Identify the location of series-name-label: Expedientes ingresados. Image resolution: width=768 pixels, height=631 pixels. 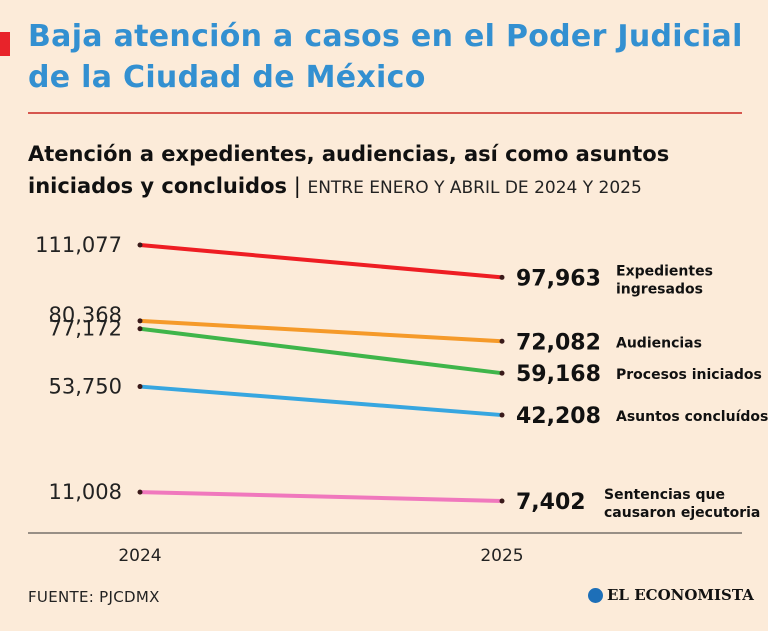
(664, 280).